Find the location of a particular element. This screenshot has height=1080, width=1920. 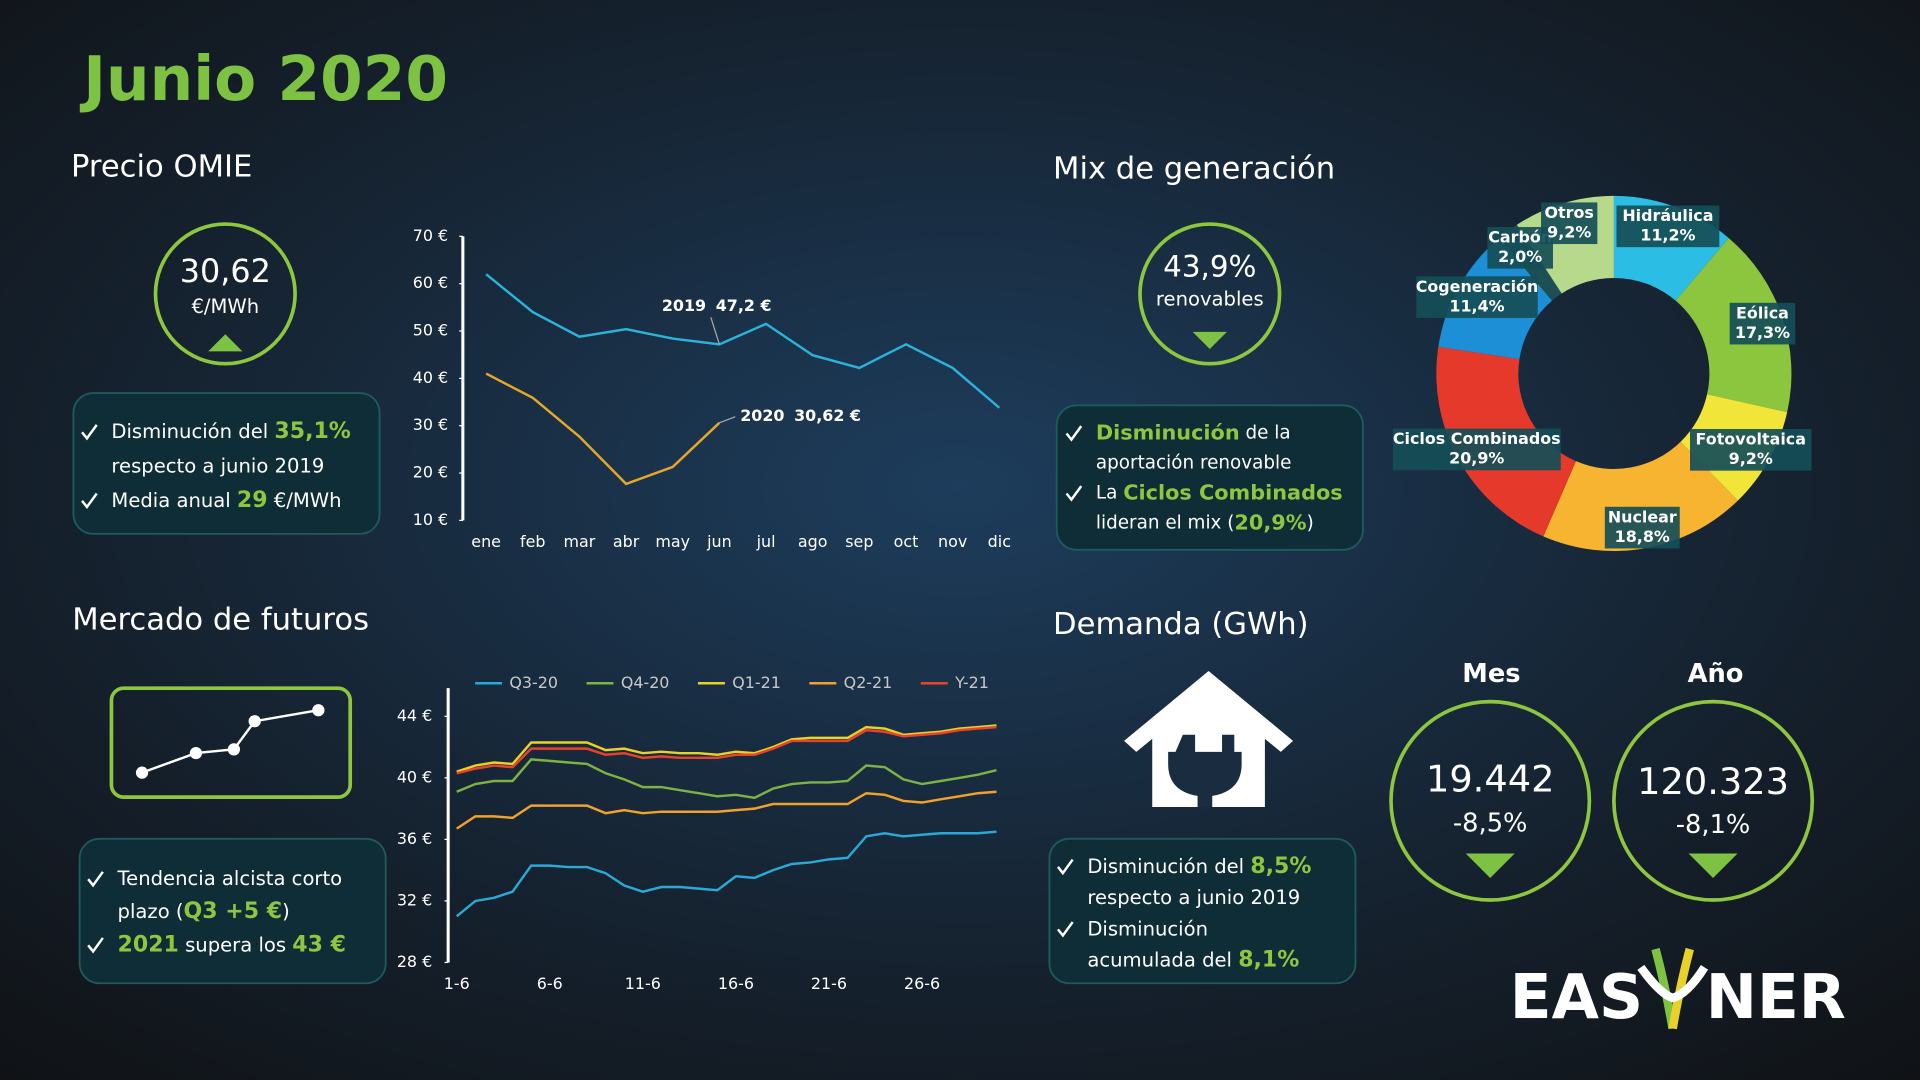

x-tick-label: 16-6 is located at coordinates (736, 983).